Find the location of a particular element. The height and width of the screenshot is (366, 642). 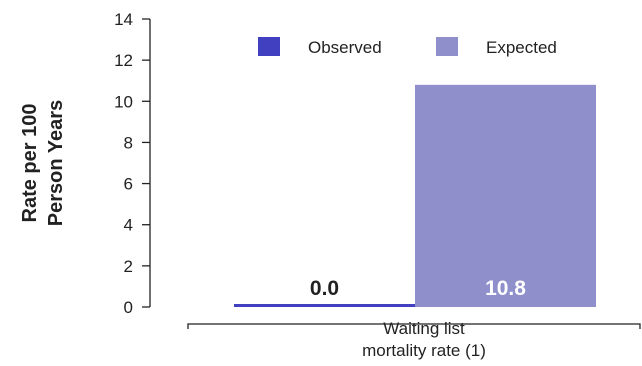

data-label-expected: 10.8 is located at coordinates (505, 288).